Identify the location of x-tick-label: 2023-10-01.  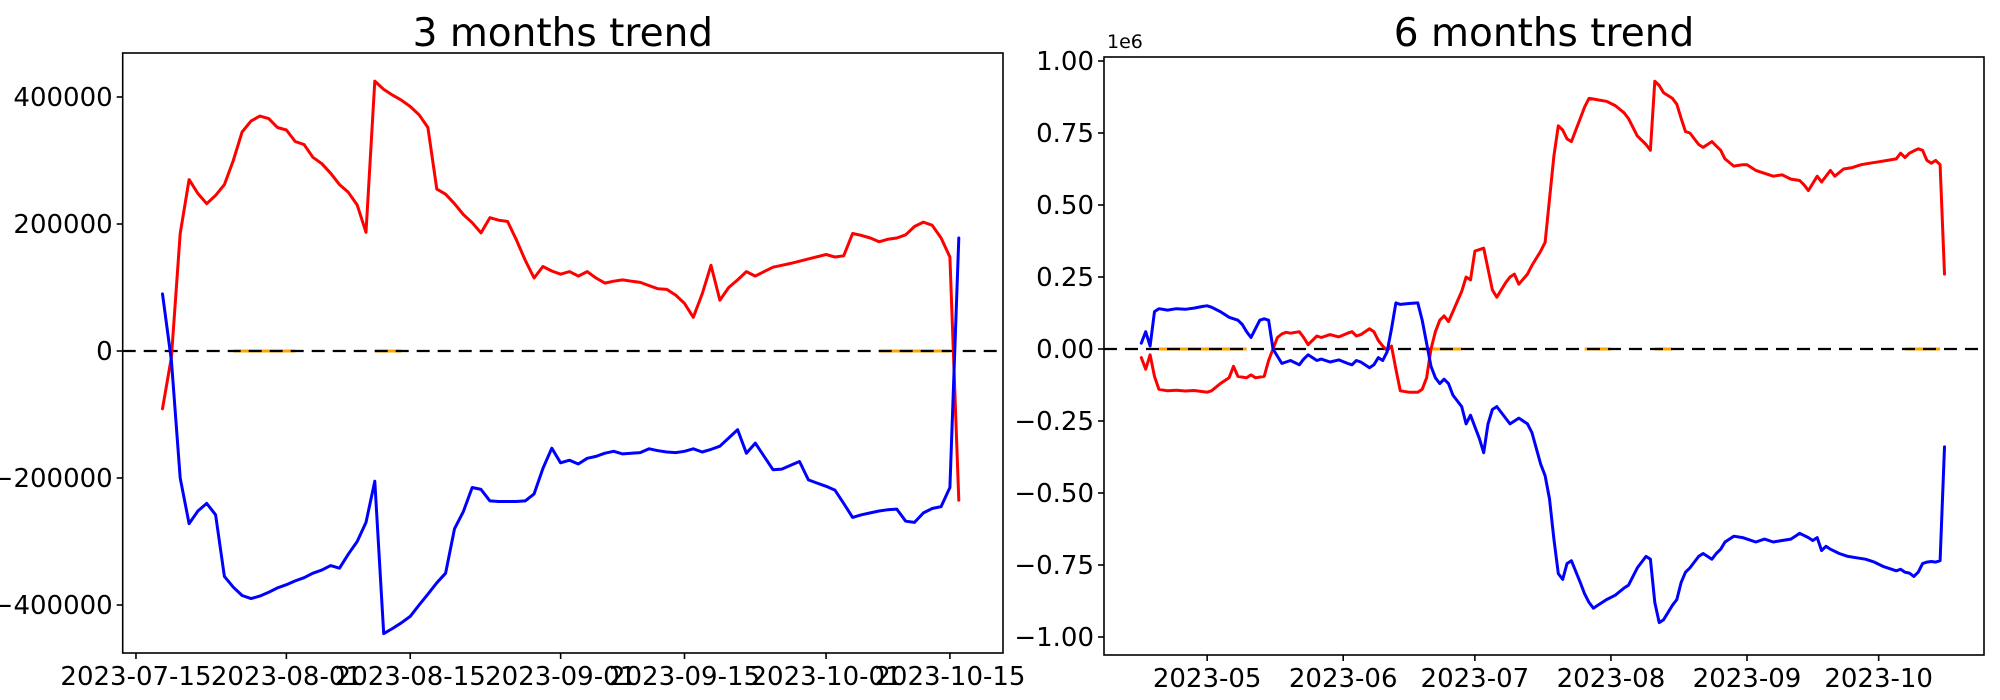
(826, 677).